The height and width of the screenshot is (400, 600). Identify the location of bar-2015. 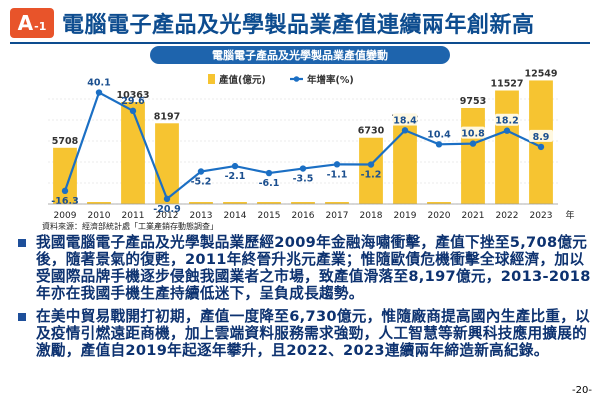
(269, 203).